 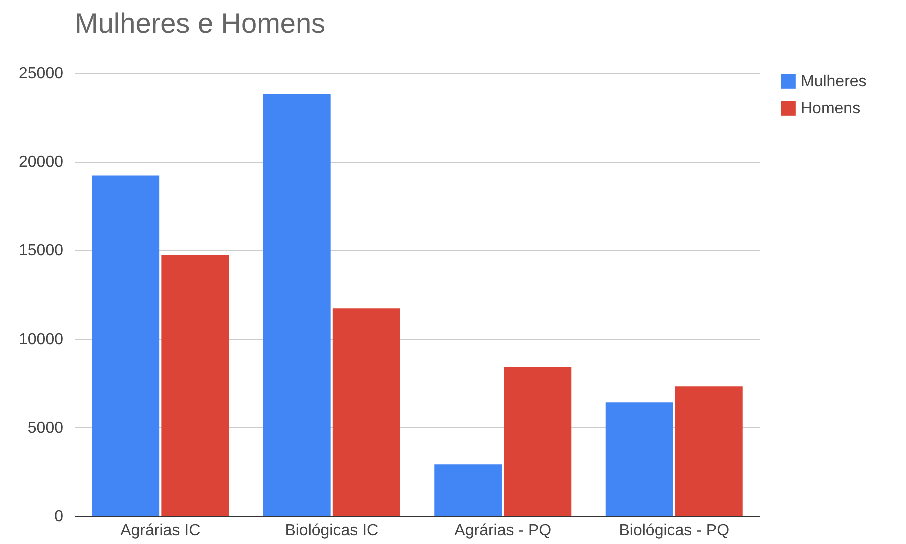 What do you see at coordinates (674, 531) in the screenshot?
I see `x-tick-label: Biológicas - PQ` at bounding box center [674, 531].